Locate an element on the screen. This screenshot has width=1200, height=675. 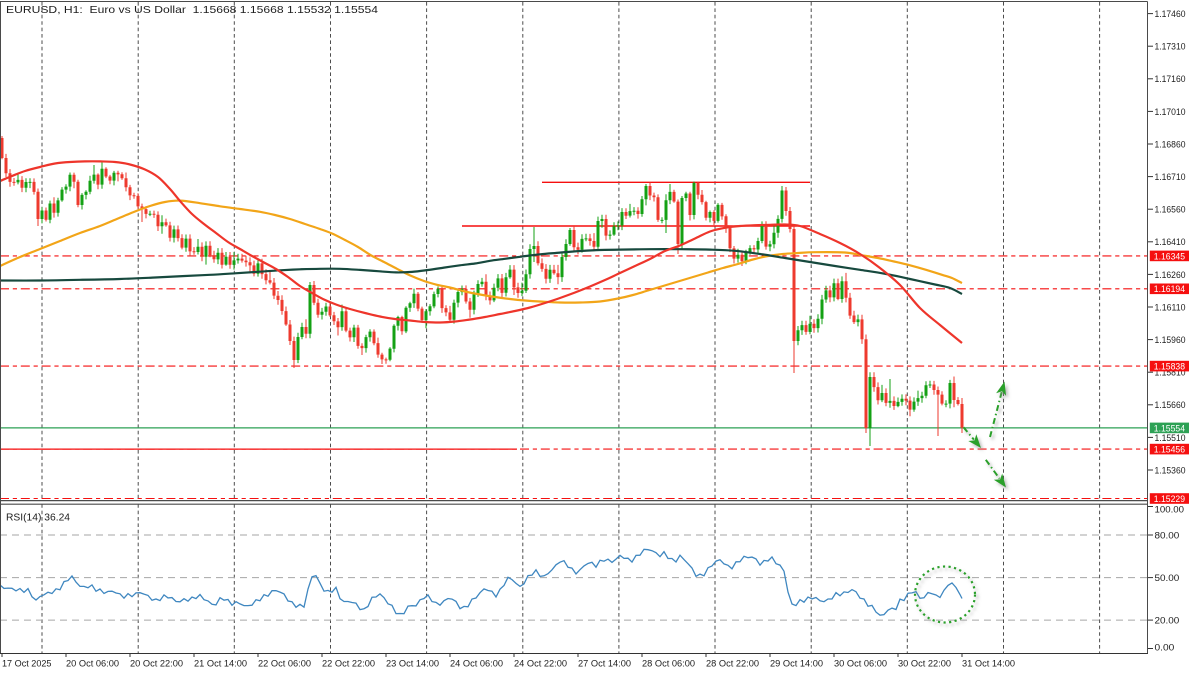
svg-text: 80.00 is located at coordinates (1167, 535).